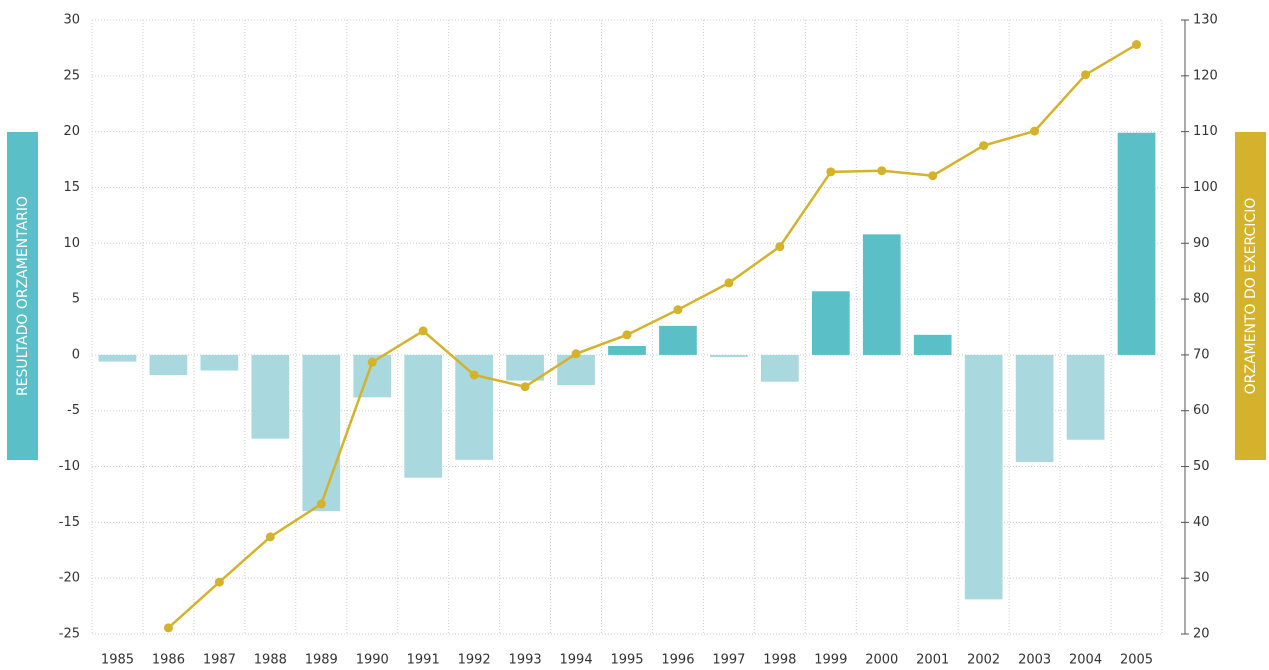 This screenshot has width=1269, height=670. Describe the element at coordinates (69, 634) in the screenshot. I see `y-tick-label: -25` at that location.